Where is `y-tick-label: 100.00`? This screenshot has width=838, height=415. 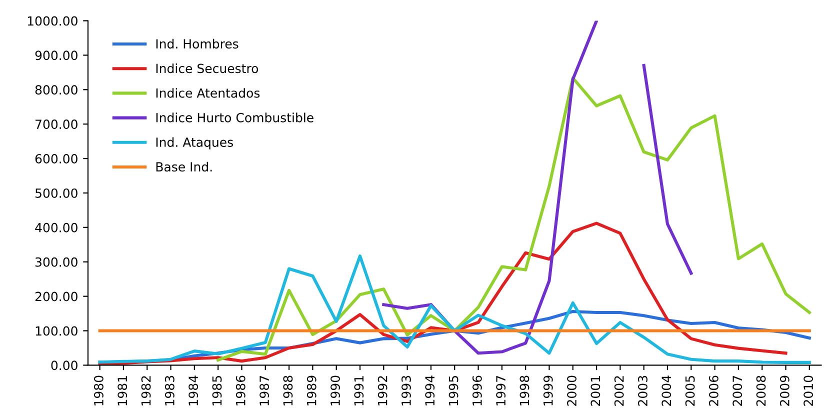
y-tick-label: 100.00 is located at coordinates (57, 331).